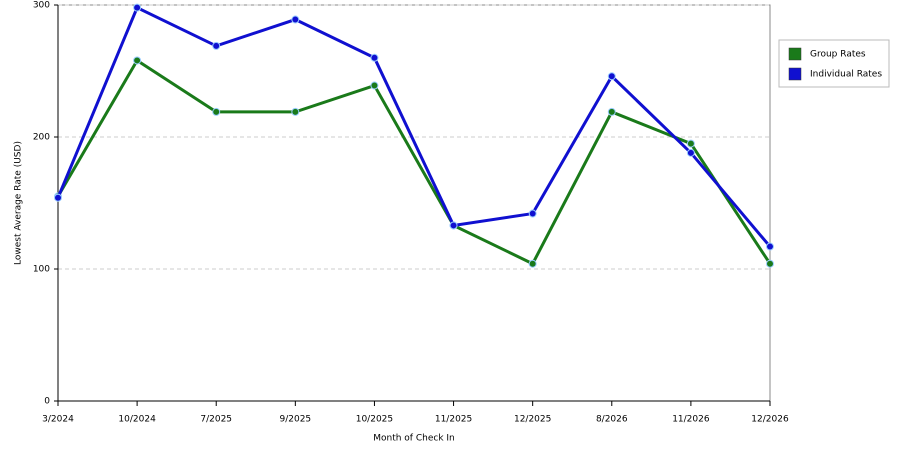 Image resolution: width=900 pixels, height=450 pixels. Describe the element at coordinates (216, 420) in the screenshot. I see `x-tick-label: 7/2025` at that location.